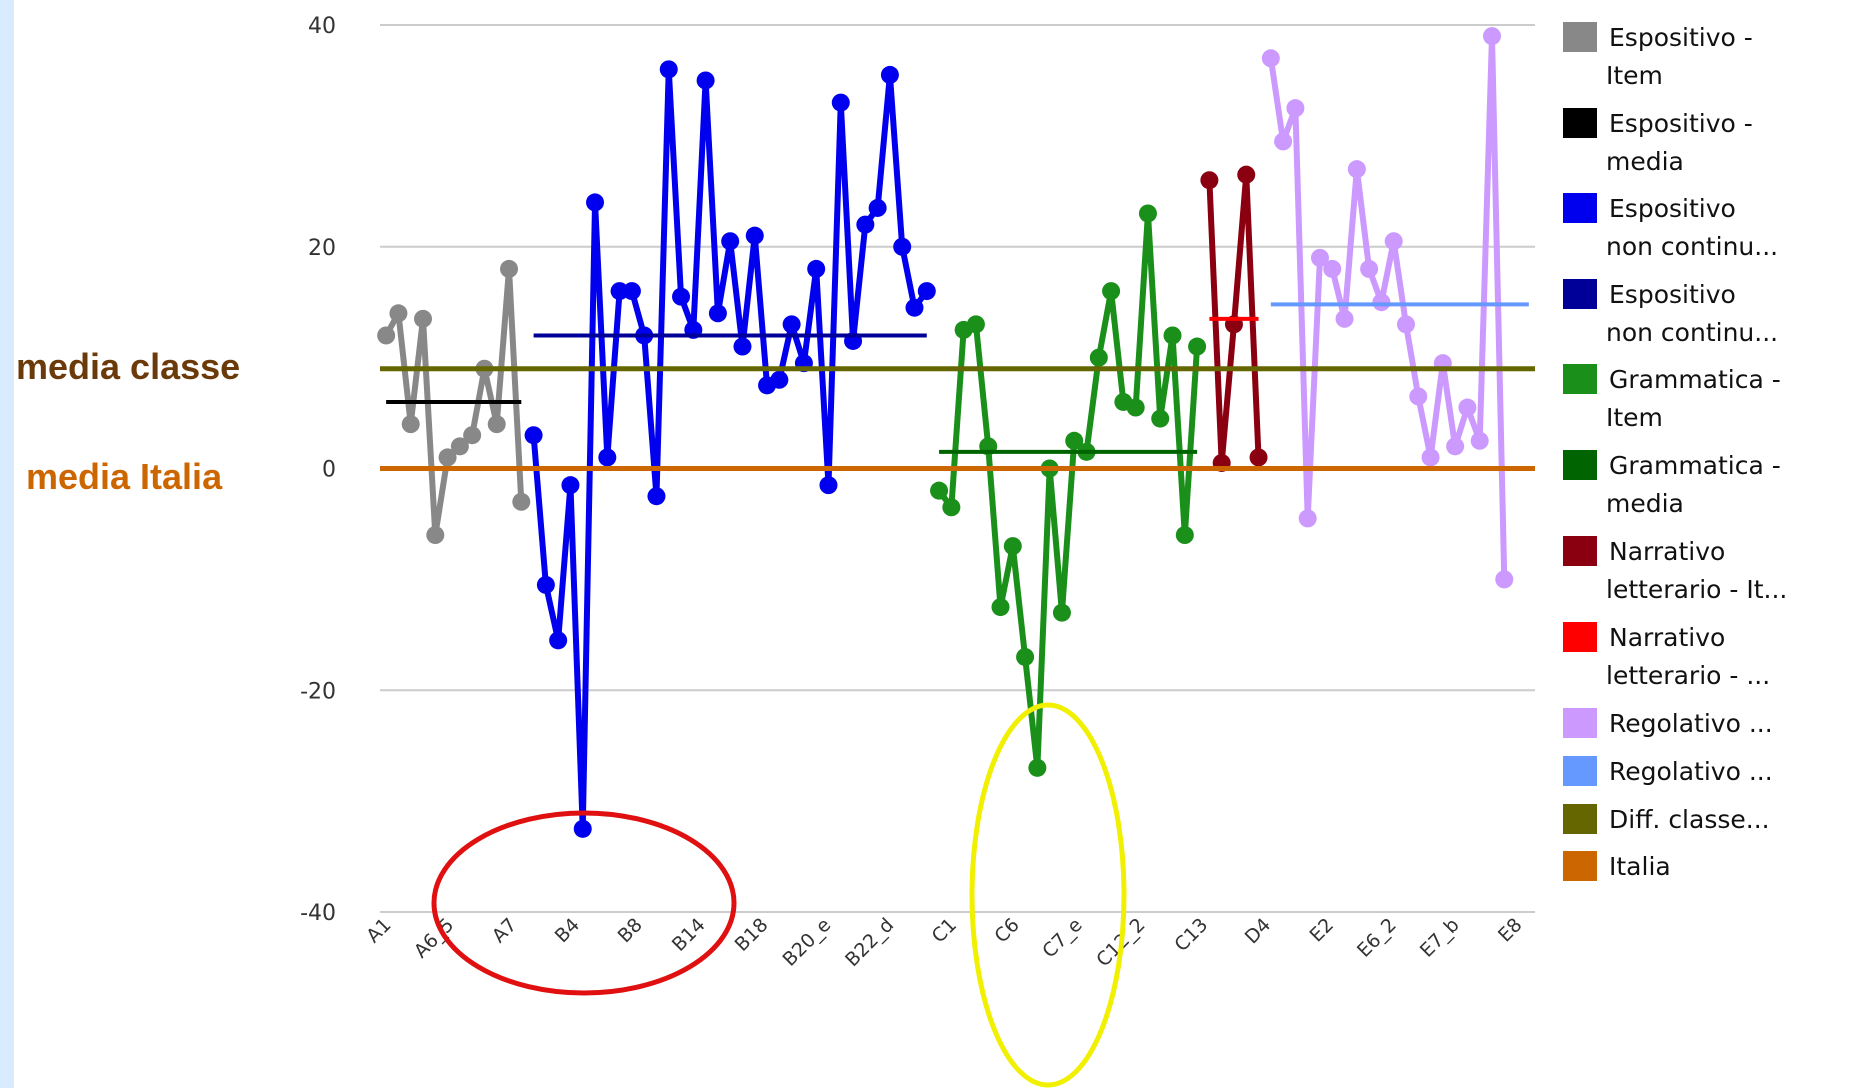  Describe the element at coordinates (944, 930) in the screenshot. I see `x-tick-label: C1` at that location.